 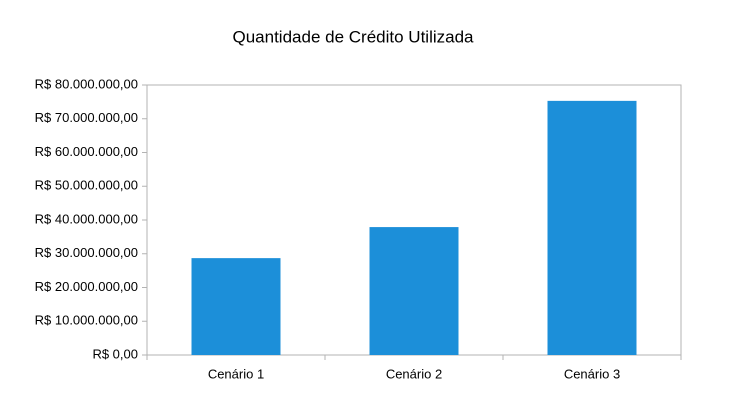 What do you see at coordinates (86, 185) in the screenshot?
I see `y-tick-label: R$ 50.000.000,00` at bounding box center [86, 185].